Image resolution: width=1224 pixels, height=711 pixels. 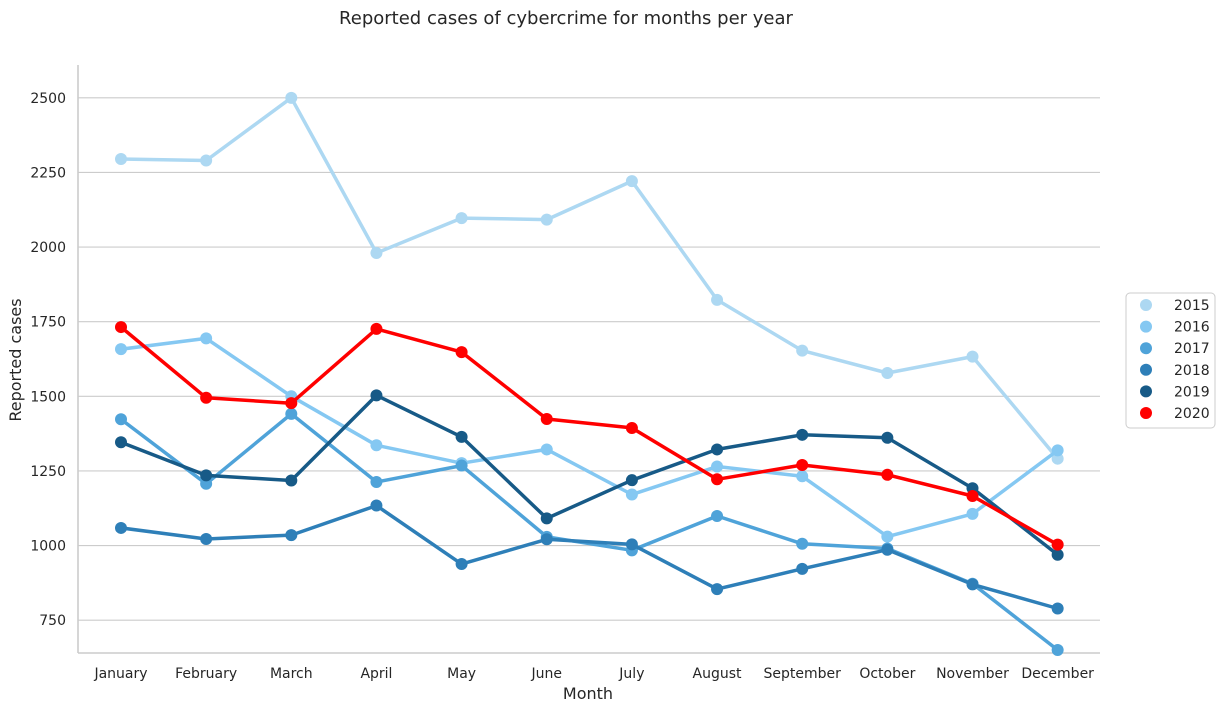 I want to click on point-2018-february, so click(x=206, y=538).